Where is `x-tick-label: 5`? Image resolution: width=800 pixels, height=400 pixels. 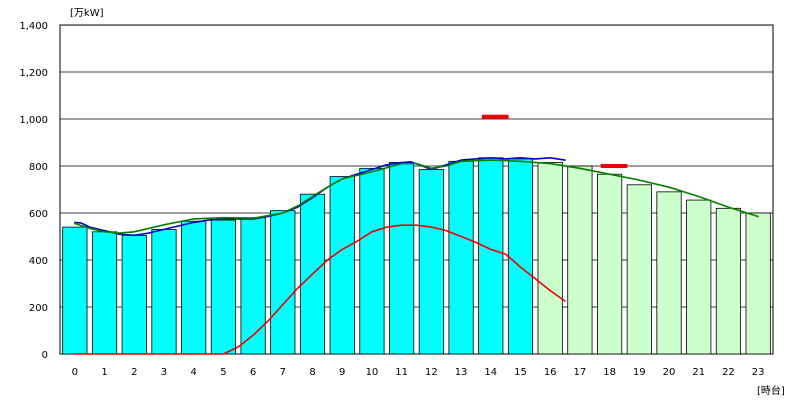
x-tick-label: 5 is located at coordinates (223, 372).